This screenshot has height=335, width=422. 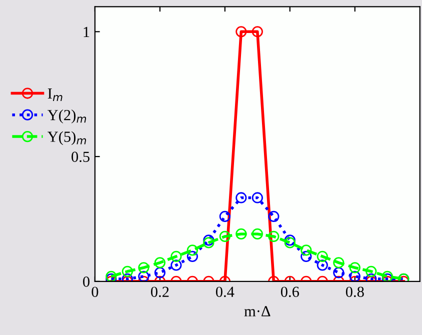 I want to click on x-tick-label: 0.4, so click(x=225, y=292).